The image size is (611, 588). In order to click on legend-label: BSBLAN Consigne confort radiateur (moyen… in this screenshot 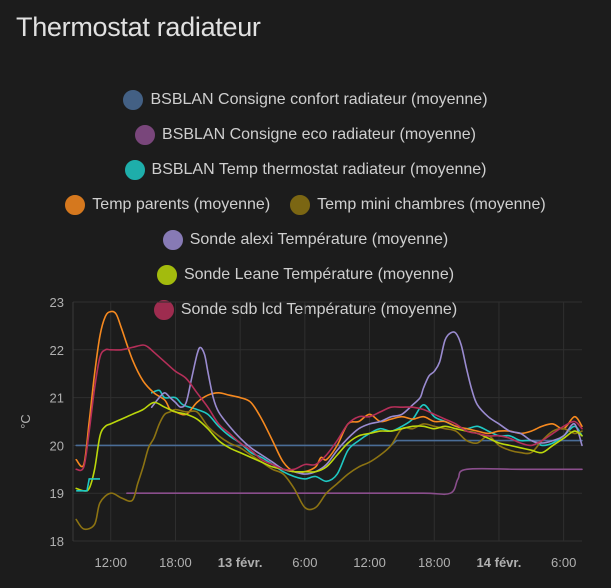, I will do `click(319, 99)`.